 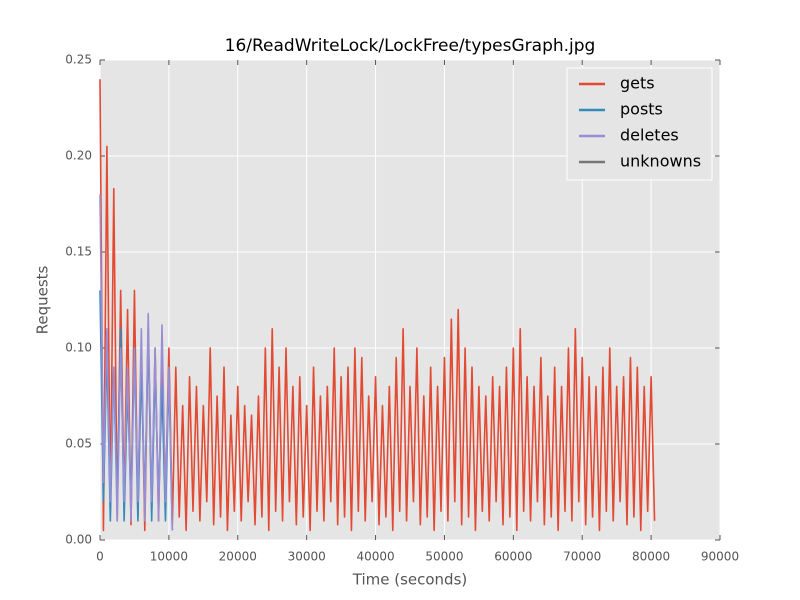 What do you see at coordinates (410, 46) in the screenshot?
I see `chart-title: 16/ReadWriteLock/LockFree/typesGraph.jpg` at bounding box center [410, 46].